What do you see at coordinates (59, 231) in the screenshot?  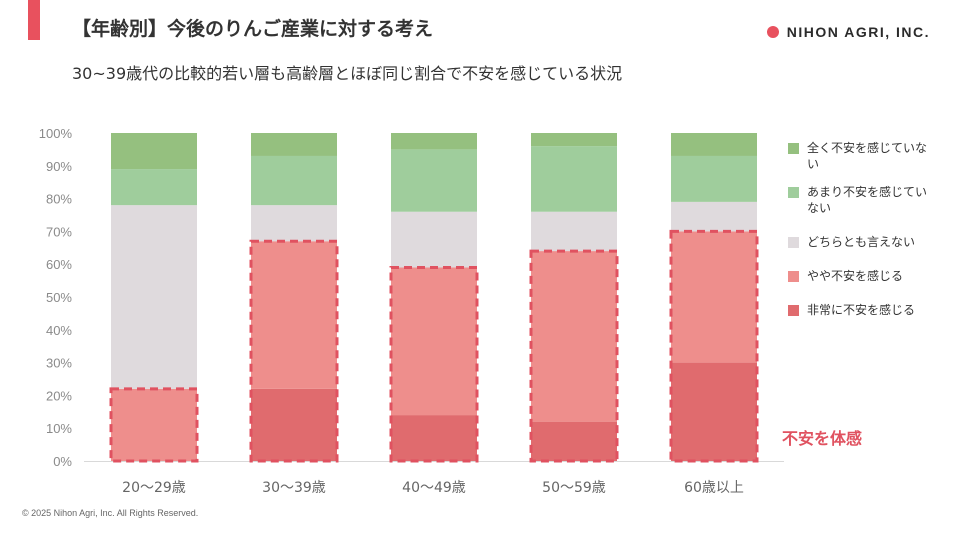 I see `y-tick-label: 70%` at bounding box center [59, 231].